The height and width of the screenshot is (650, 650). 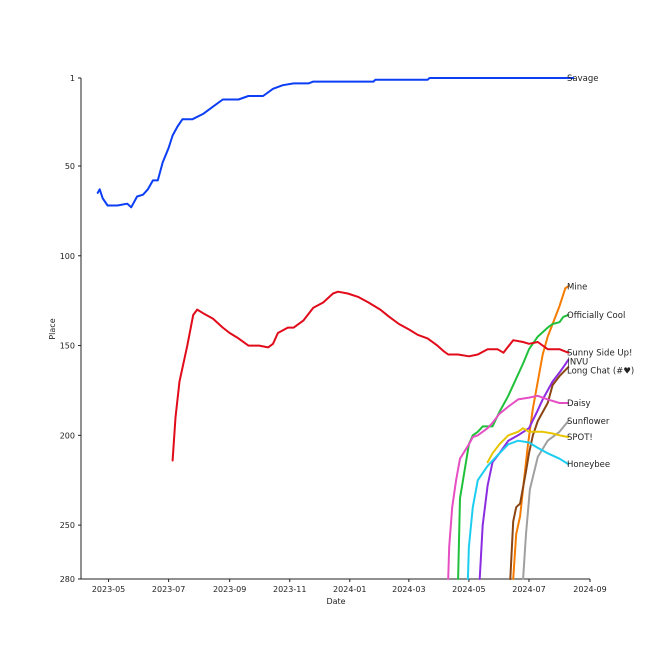 What do you see at coordinates (588, 465) in the screenshot?
I see `series-label-honeybee: Honeybee` at bounding box center [588, 465].